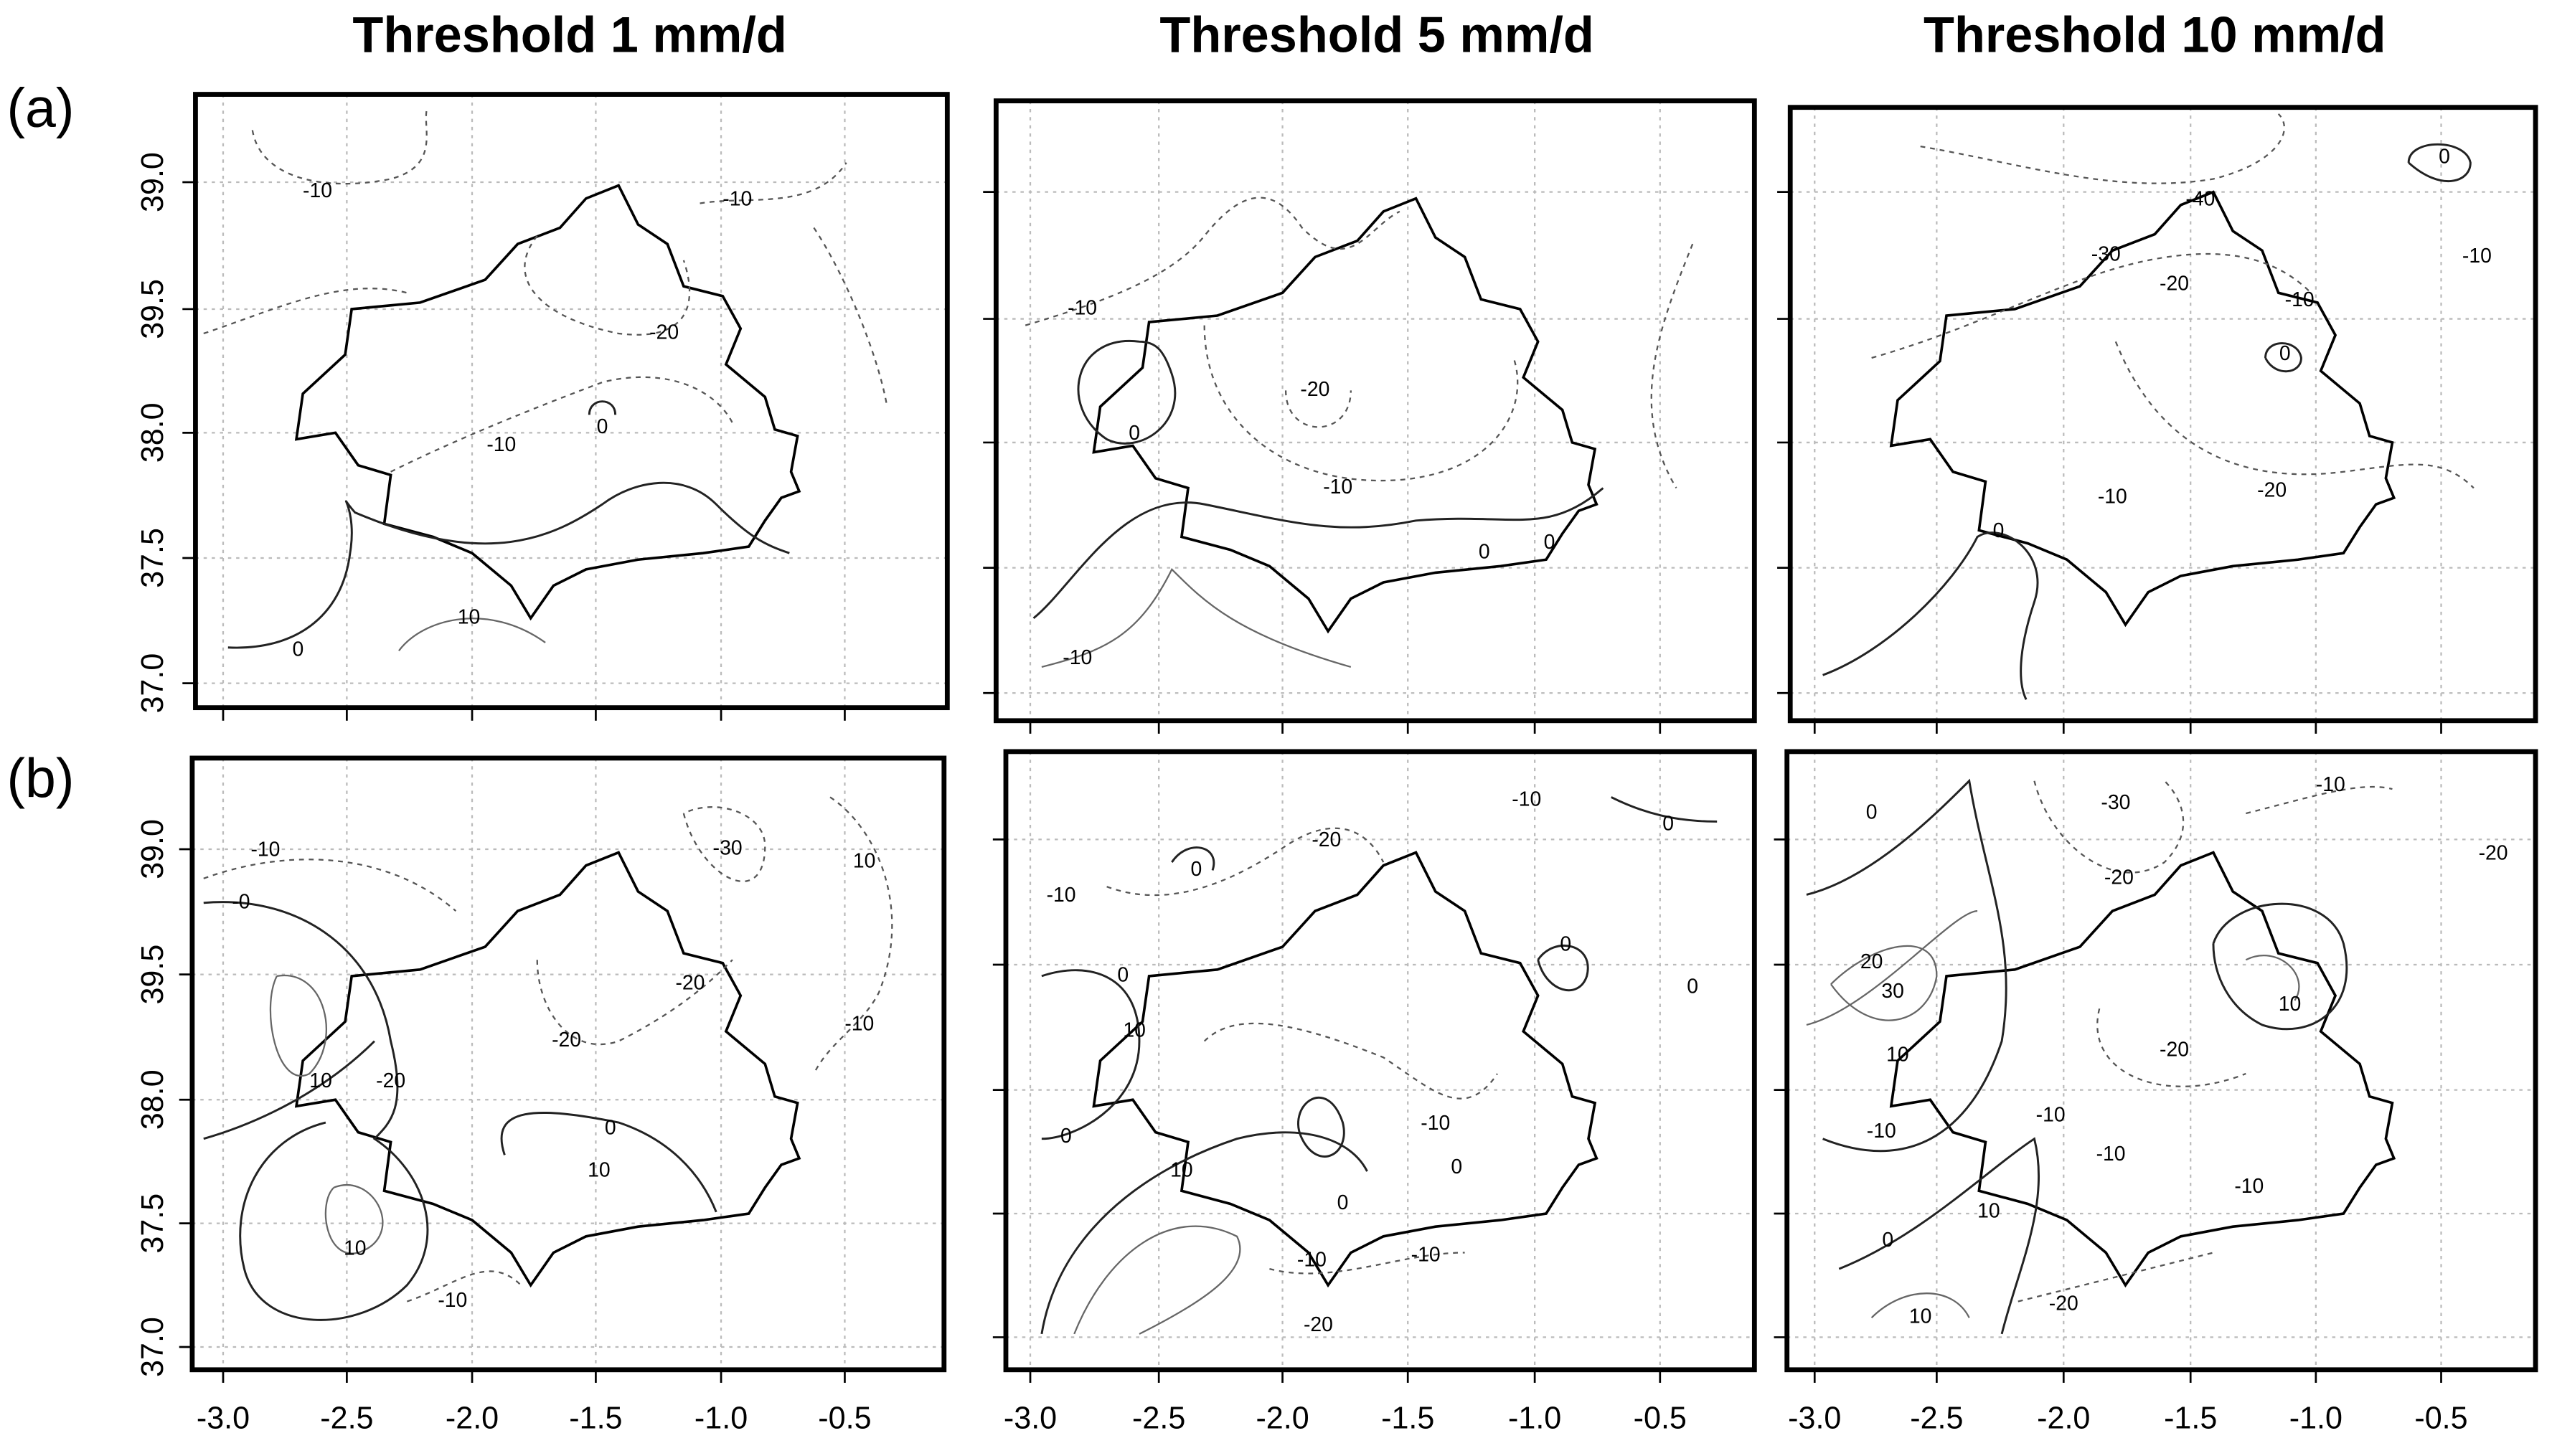 Image resolution: width=2552 pixels, height=1456 pixels. I want to click on contours-a1, so click(546, 380).